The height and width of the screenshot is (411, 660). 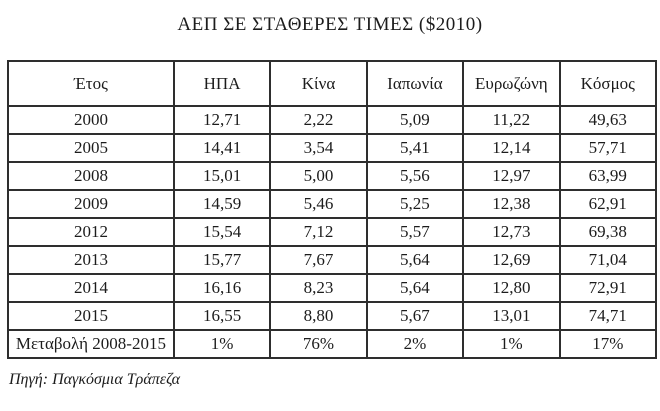 I want to click on cell-value: 71,04, so click(x=608, y=260).